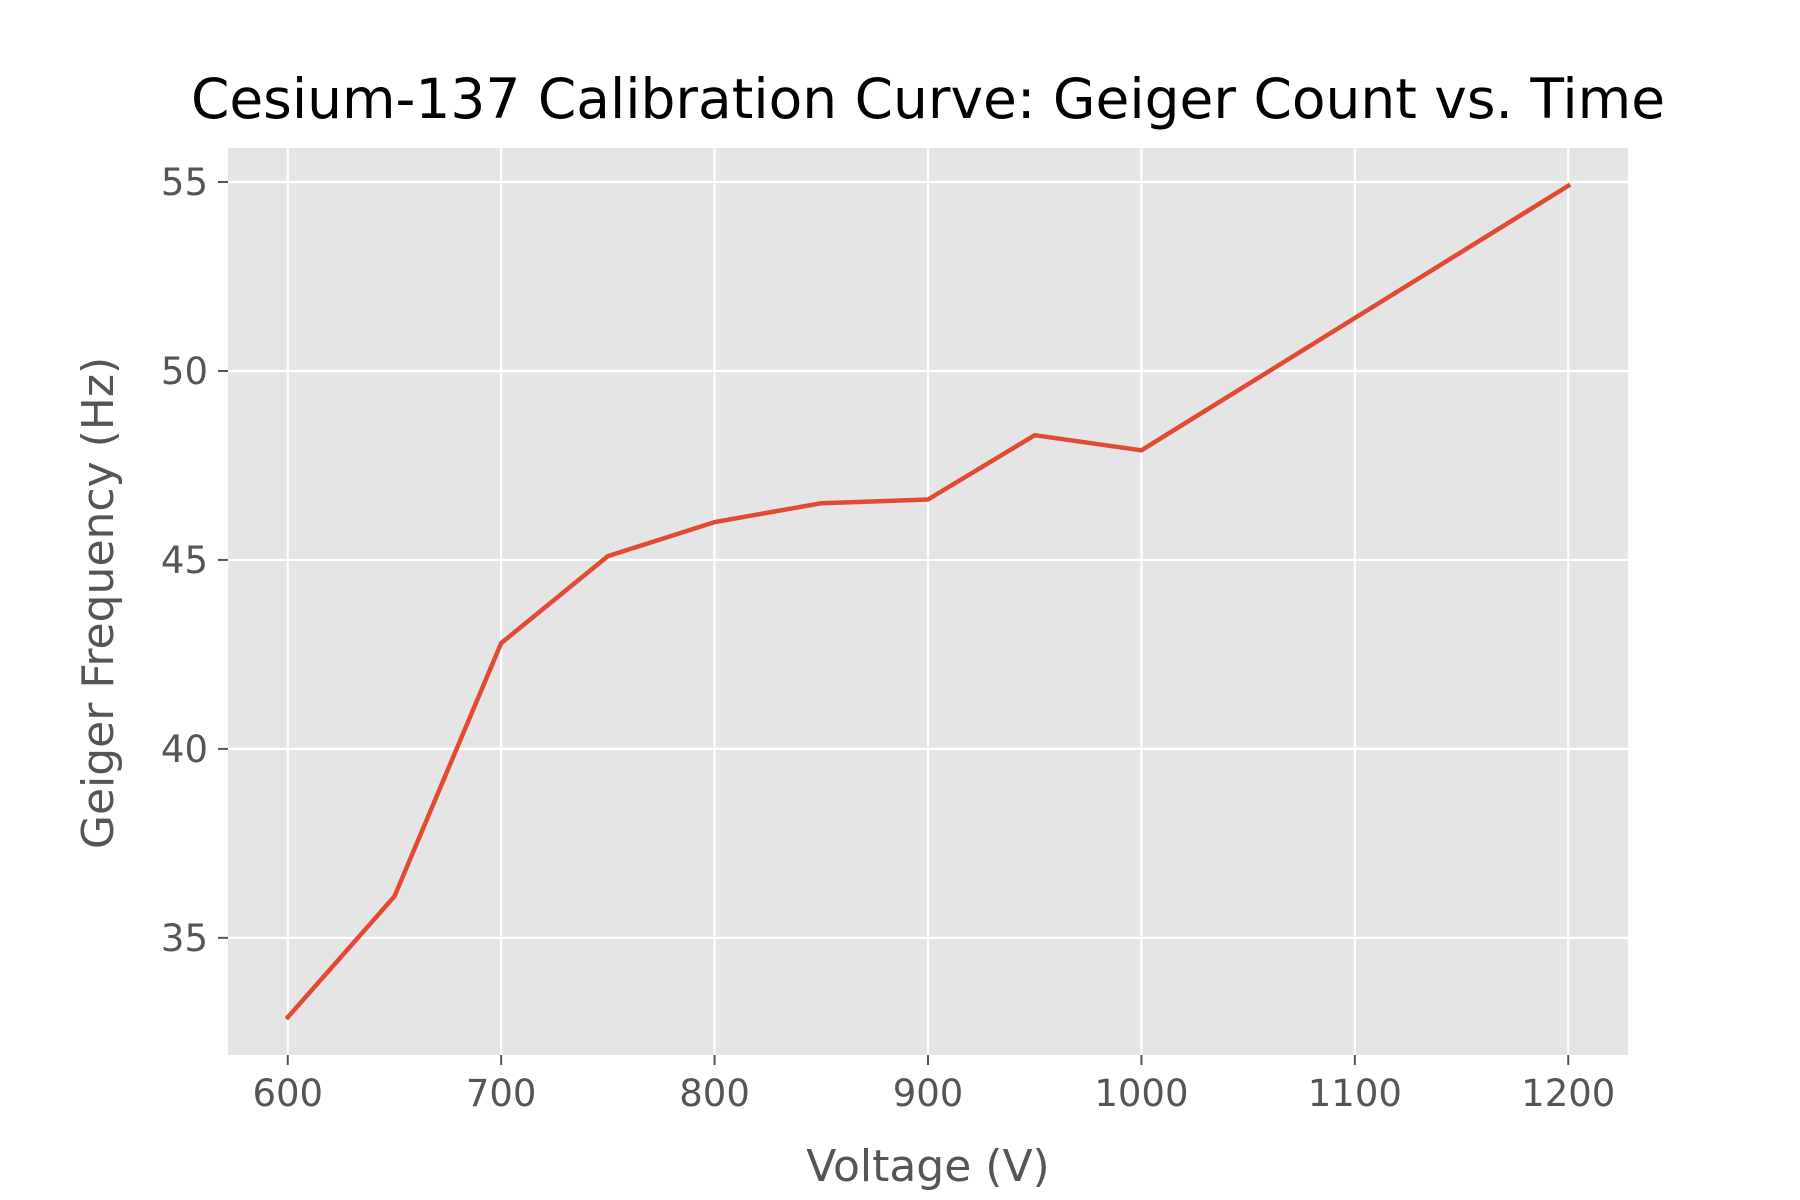  What do you see at coordinates (927, 1166) in the screenshot?
I see `x-axis-label: Voltage (V)` at bounding box center [927, 1166].